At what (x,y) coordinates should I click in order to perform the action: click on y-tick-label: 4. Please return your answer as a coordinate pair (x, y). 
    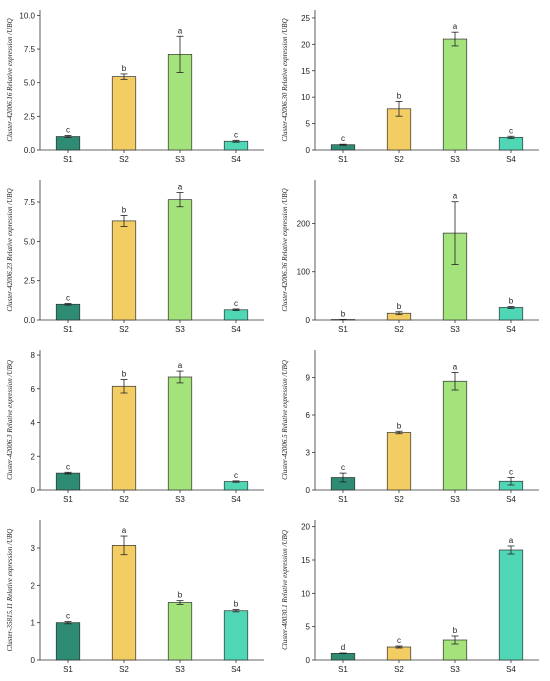
    Looking at the image, I should click on (33, 423).